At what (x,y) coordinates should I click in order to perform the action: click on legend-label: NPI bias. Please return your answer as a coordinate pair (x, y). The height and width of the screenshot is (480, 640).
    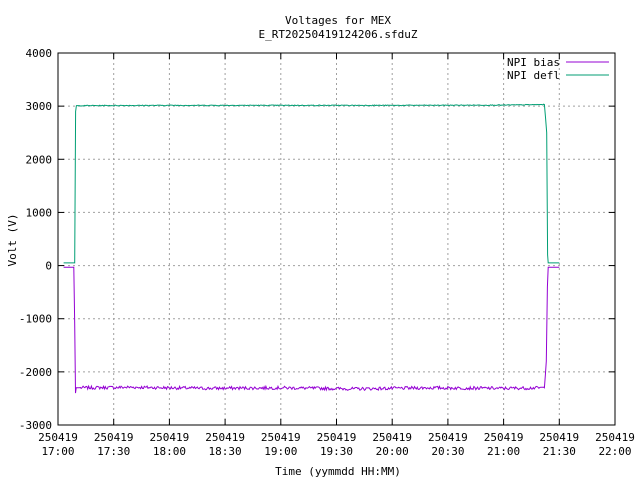
    Looking at the image, I should click on (533, 62).